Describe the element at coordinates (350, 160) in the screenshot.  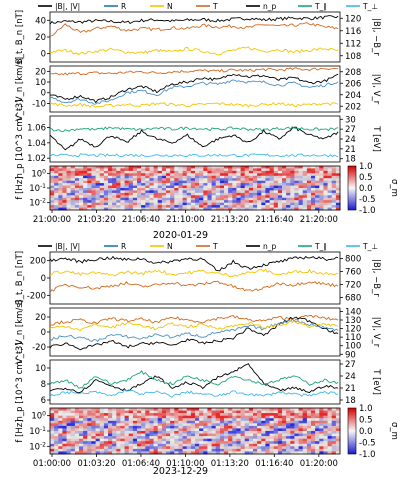
I see `ytick-label-right: 18` at that location.